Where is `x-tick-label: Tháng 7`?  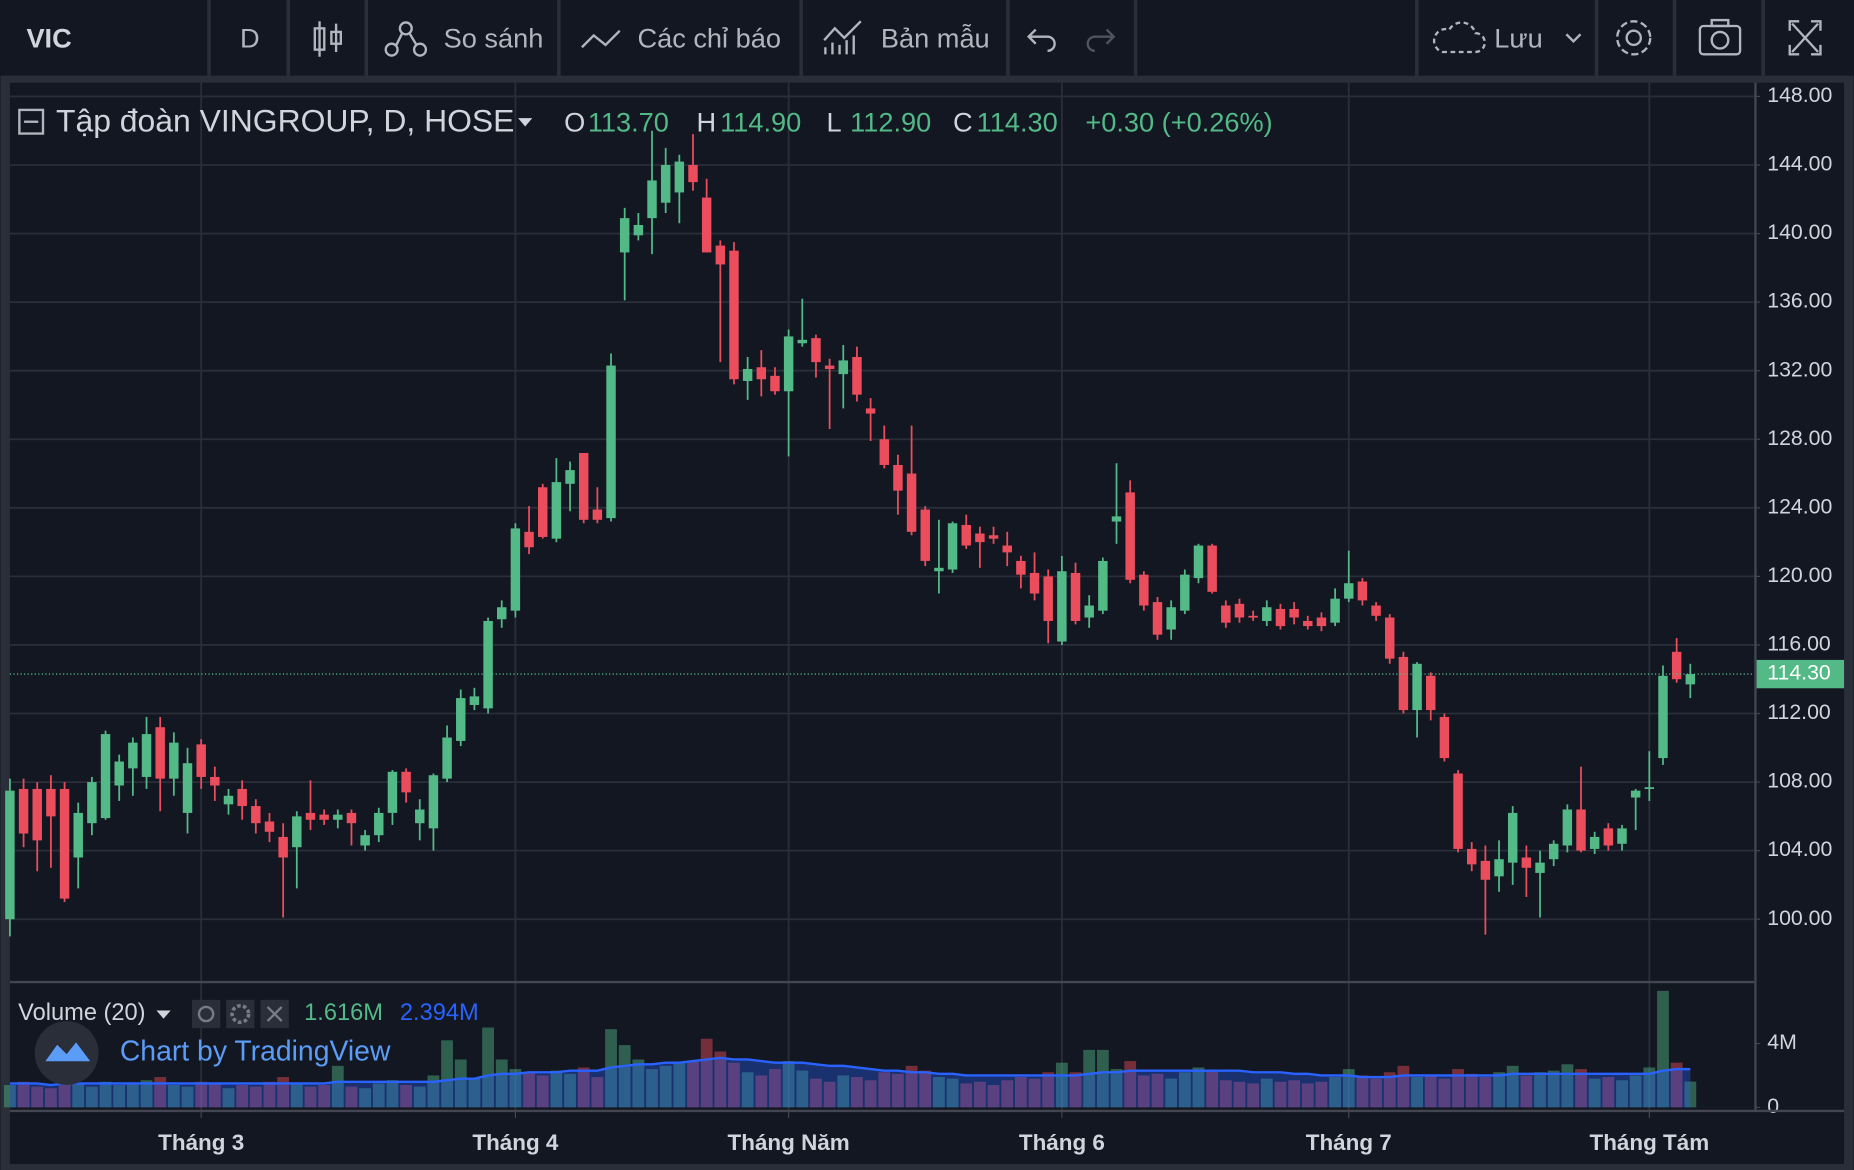 x-tick-label: Tháng 7 is located at coordinates (1349, 1142).